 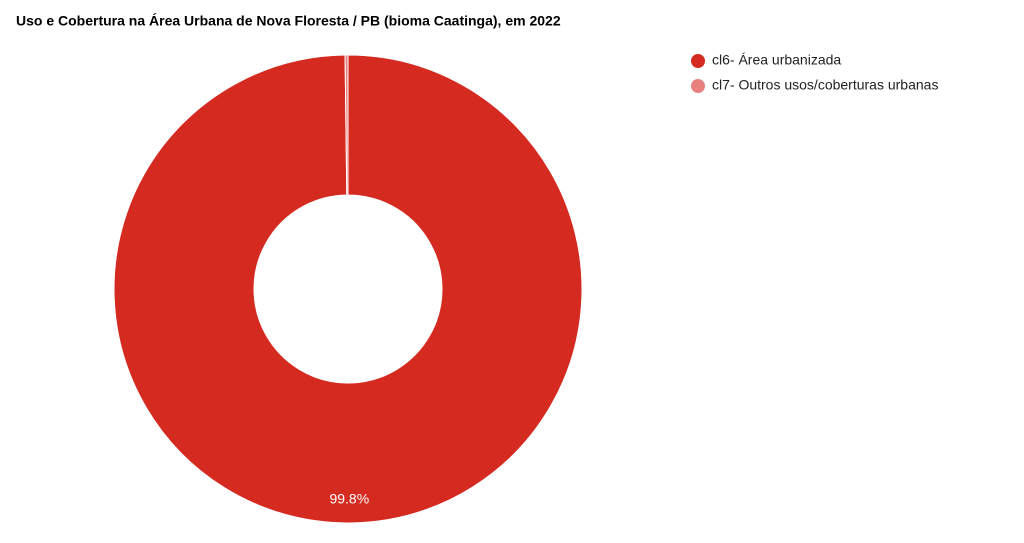 What do you see at coordinates (349, 498) in the screenshot?
I see `value-label: 99.8%` at bounding box center [349, 498].